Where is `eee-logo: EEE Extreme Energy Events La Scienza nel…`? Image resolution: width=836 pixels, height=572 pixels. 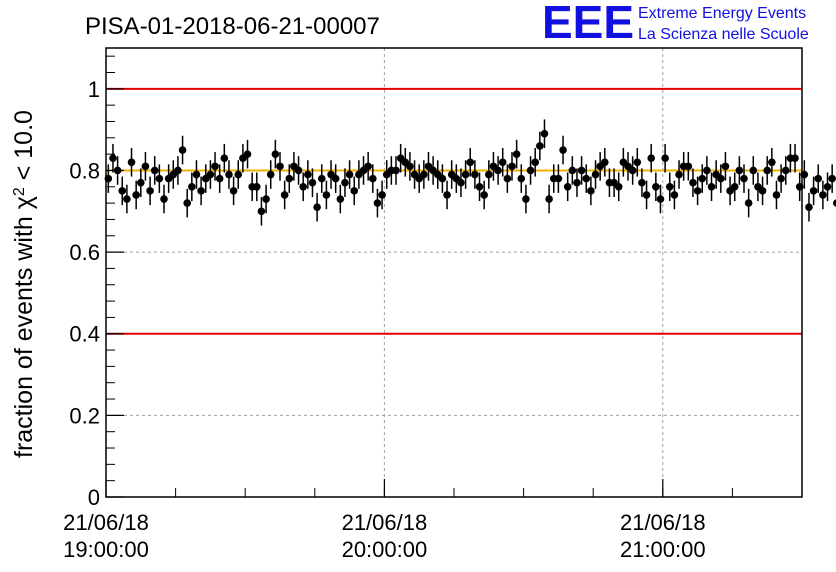 eee-logo: EEE Extreme Energy Events La Scienza nel… is located at coordinates (675, 24).